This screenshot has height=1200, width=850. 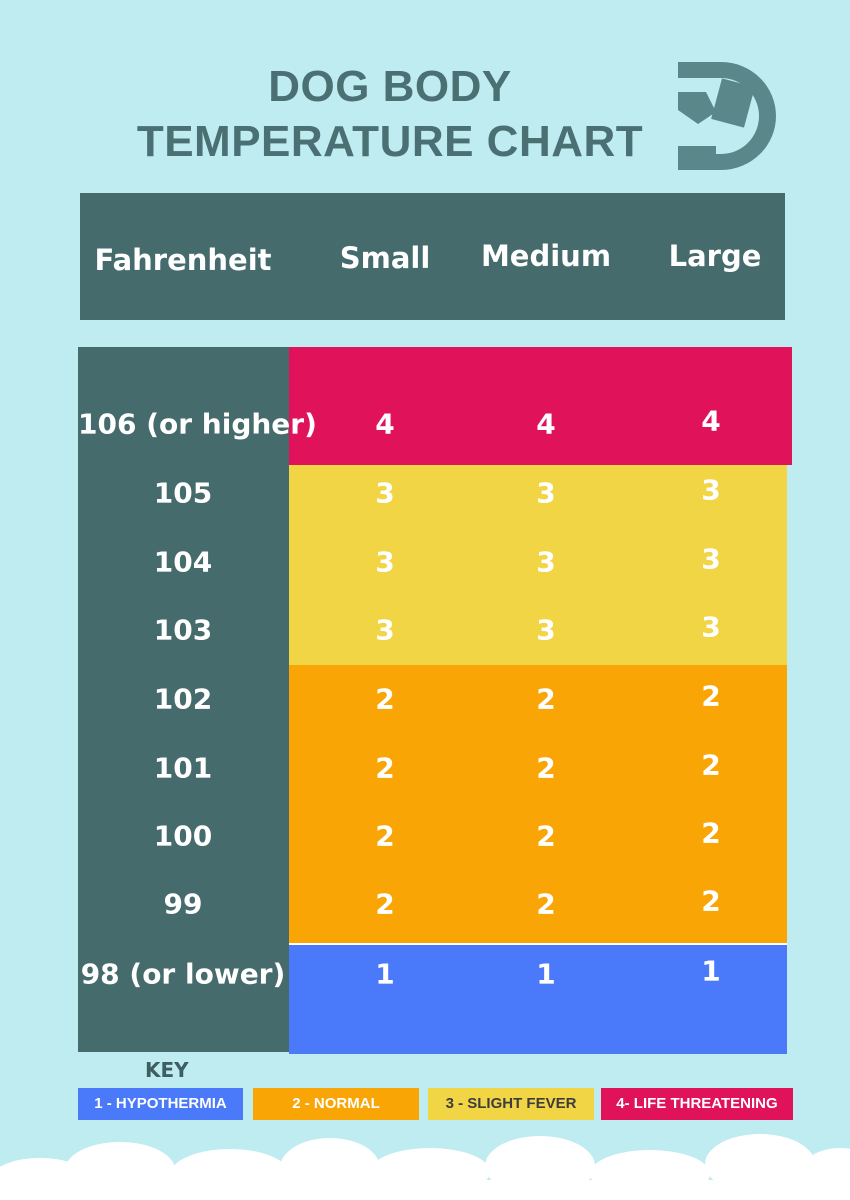 I want to click on band-slight-fever, so click(x=538, y=565).